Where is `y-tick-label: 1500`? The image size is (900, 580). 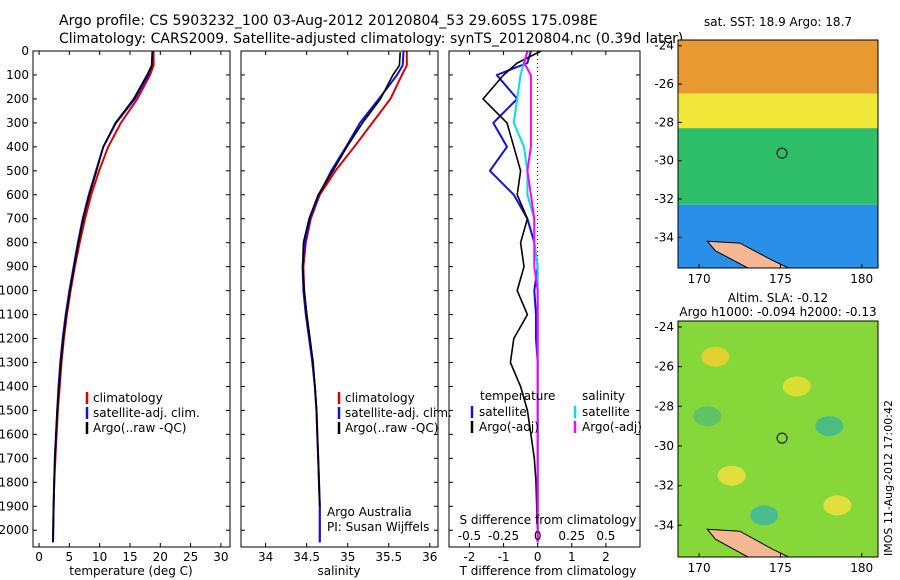
y-tick-label: 1500 is located at coordinates (14, 410).